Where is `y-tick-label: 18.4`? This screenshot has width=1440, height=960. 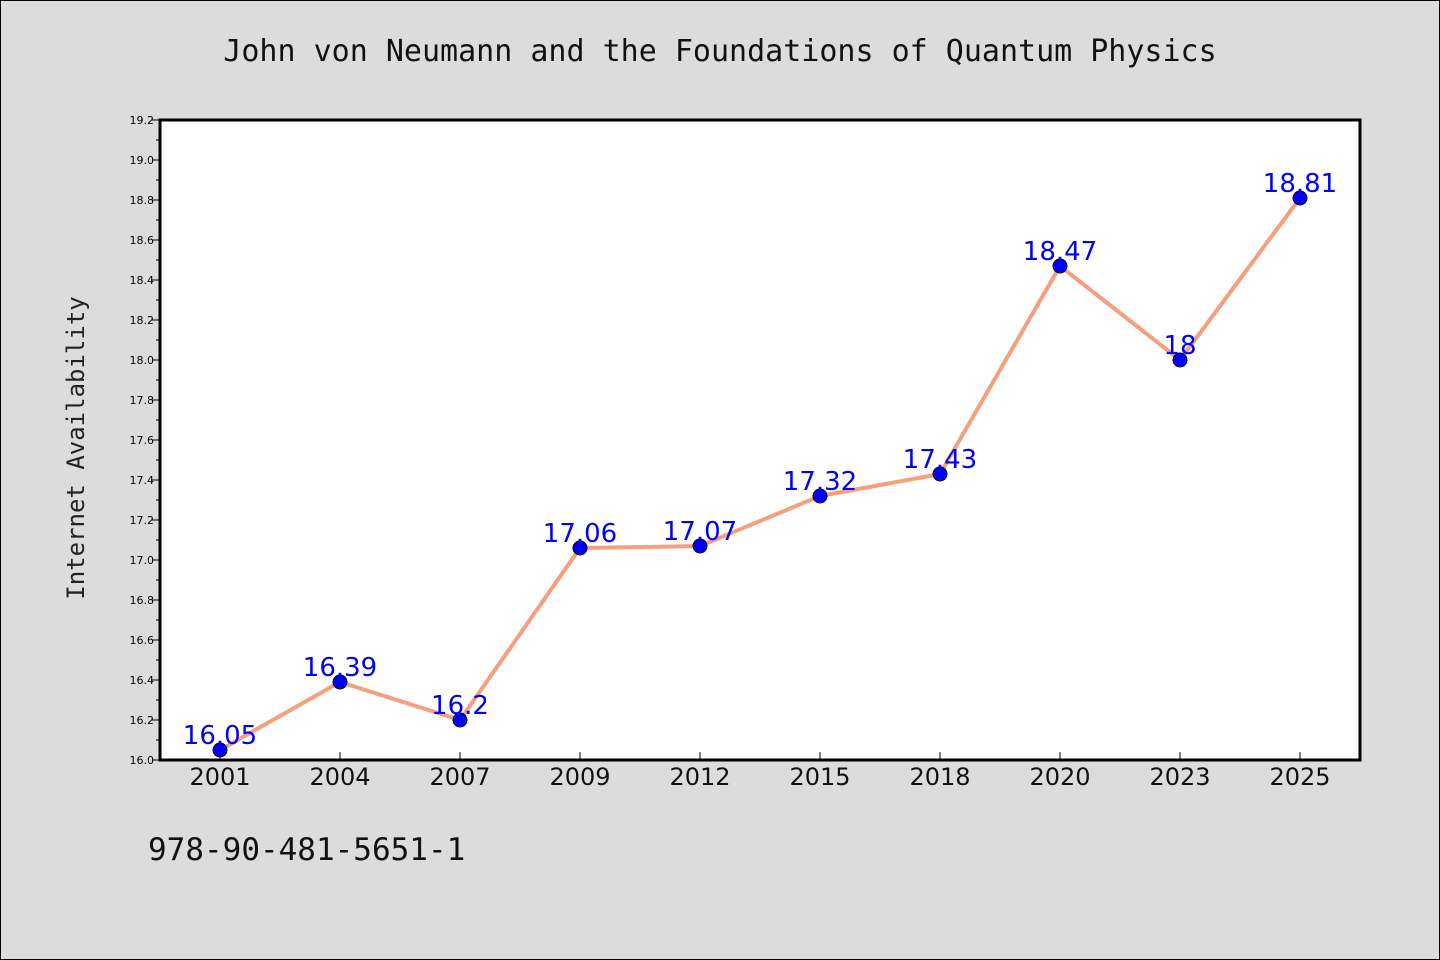 y-tick-label: 18.4 is located at coordinates (142, 280).